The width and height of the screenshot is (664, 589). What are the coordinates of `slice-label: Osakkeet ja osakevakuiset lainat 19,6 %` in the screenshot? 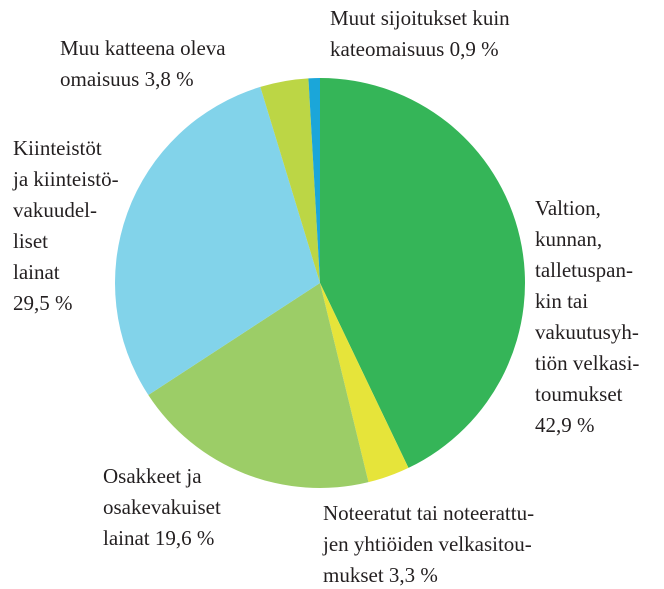 It's located at (162, 507).